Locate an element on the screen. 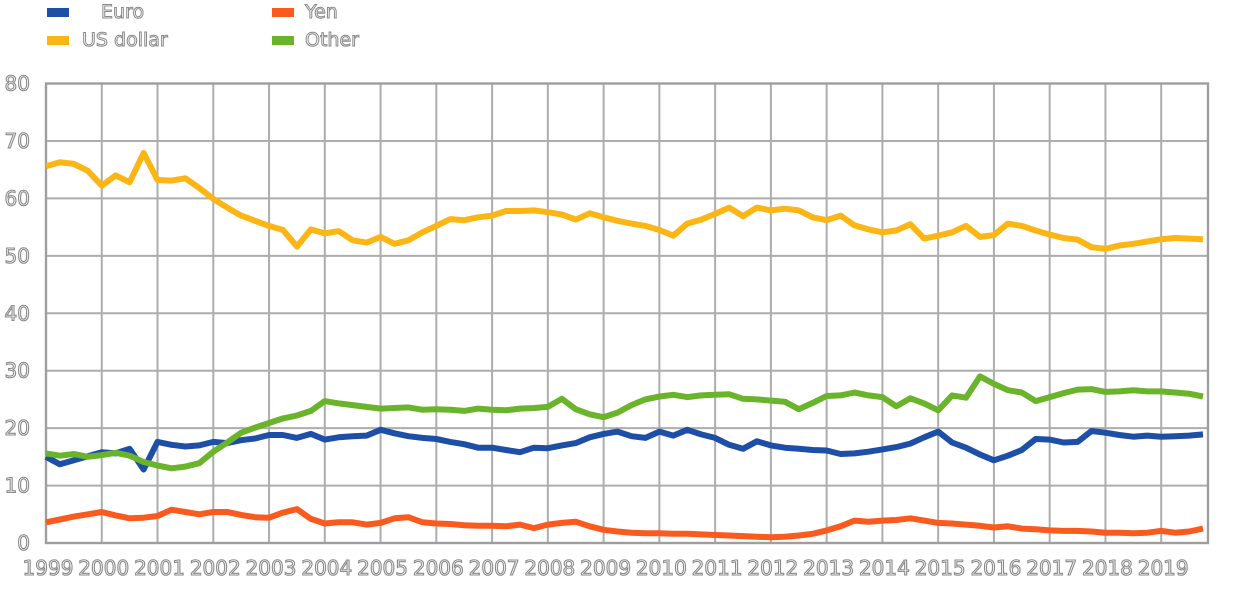 The height and width of the screenshot is (590, 1240). x-tick-label: 2002 is located at coordinates (215, 568).